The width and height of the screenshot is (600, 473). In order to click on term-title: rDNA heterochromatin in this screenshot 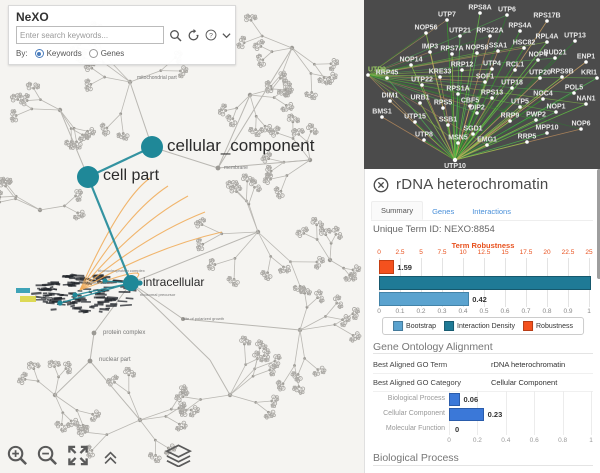, I will do `click(472, 184)`.